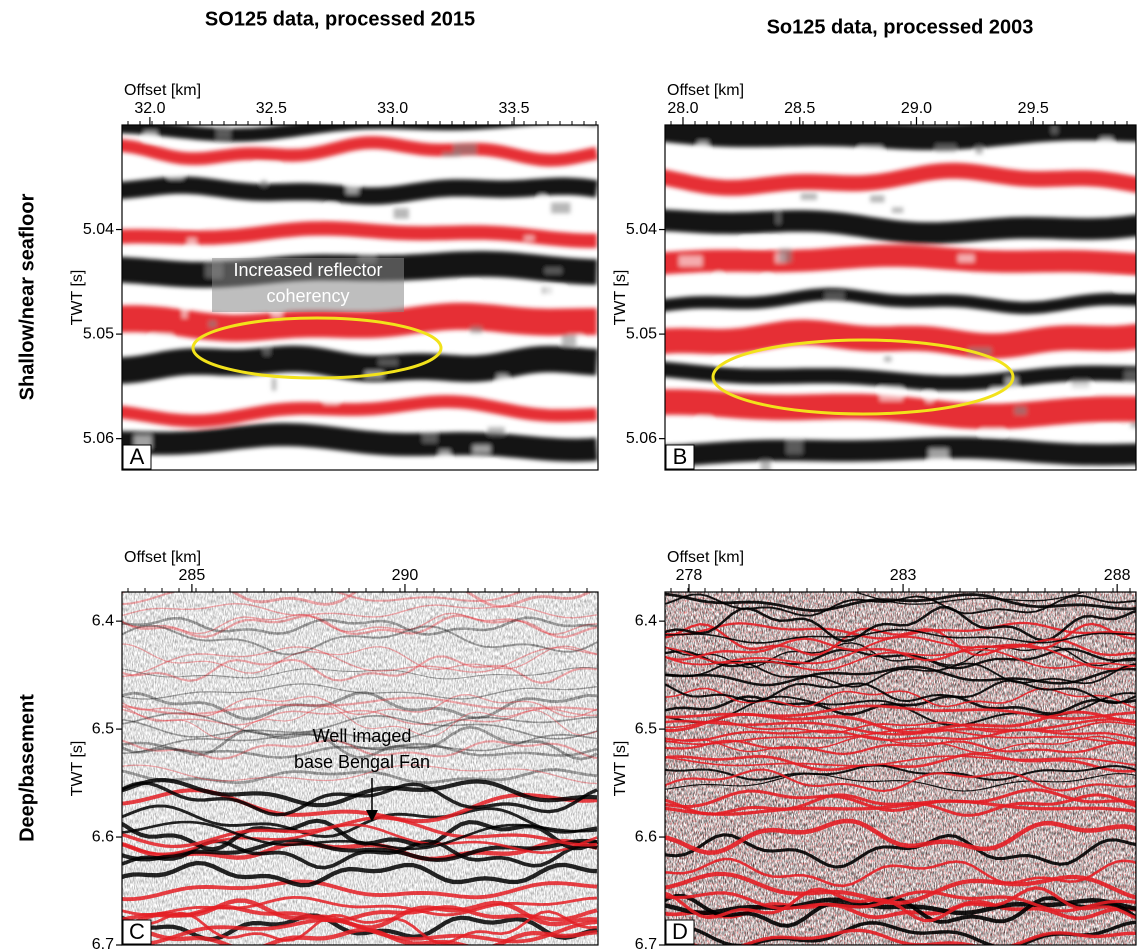 This screenshot has width=1137, height=949. What do you see at coordinates (1033, 108) in the screenshot?
I see `x-tick-label: 29.5` at bounding box center [1033, 108].